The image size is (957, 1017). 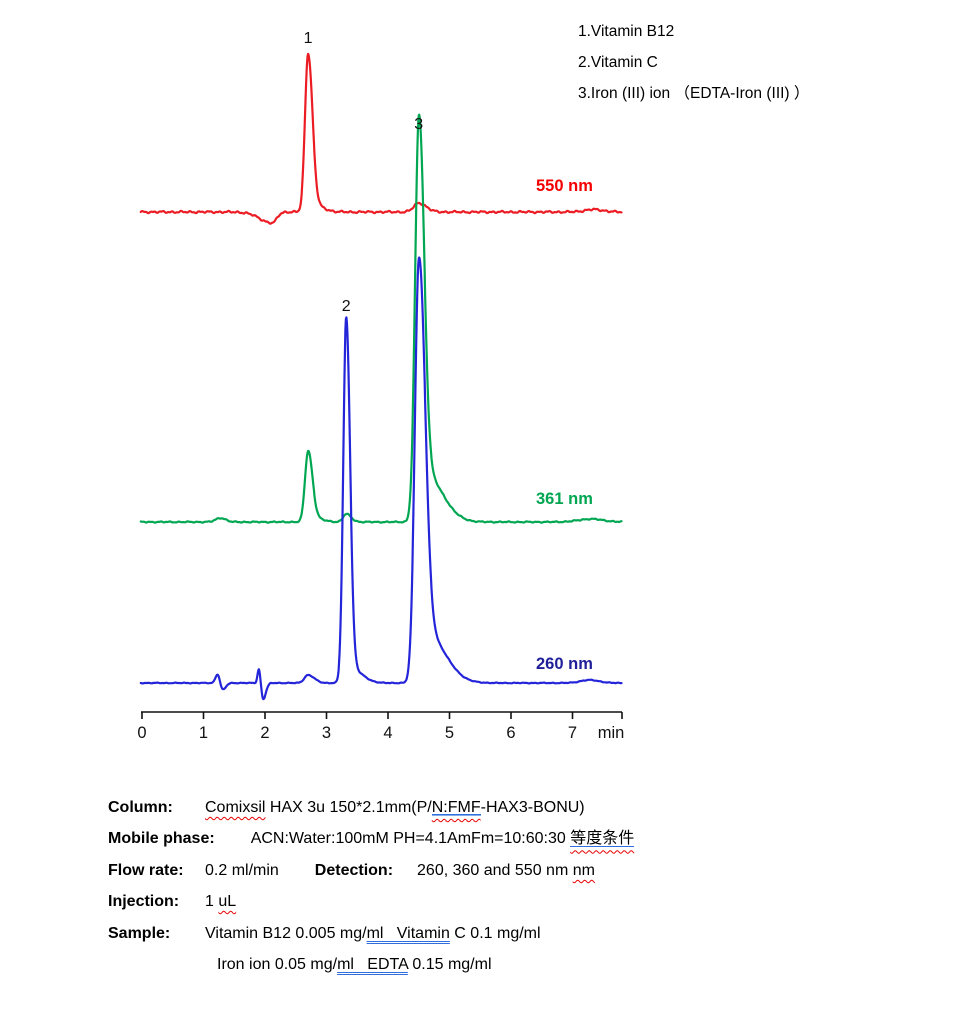 What do you see at coordinates (161, 839) in the screenshot?
I see `method-segment: Mobile phase:` at bounding box center [161, 839].